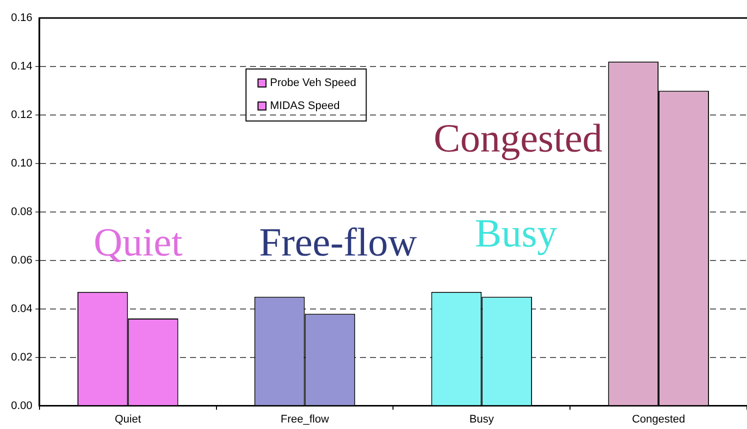 The image size is (747, 429). I want to click on y-tick-label: 0.00, so click(21, 406).